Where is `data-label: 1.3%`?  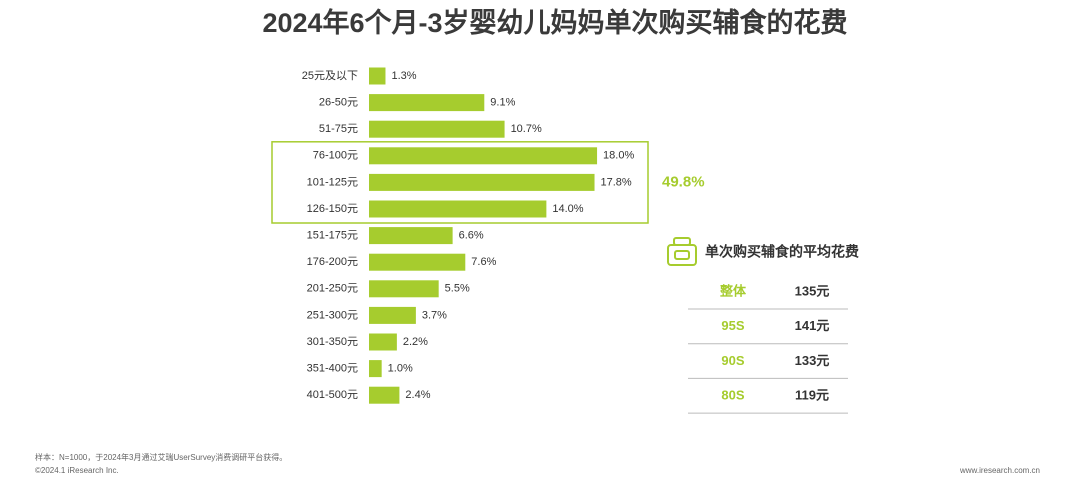
data-label: 1.3% is located at coordinates (403, 76).